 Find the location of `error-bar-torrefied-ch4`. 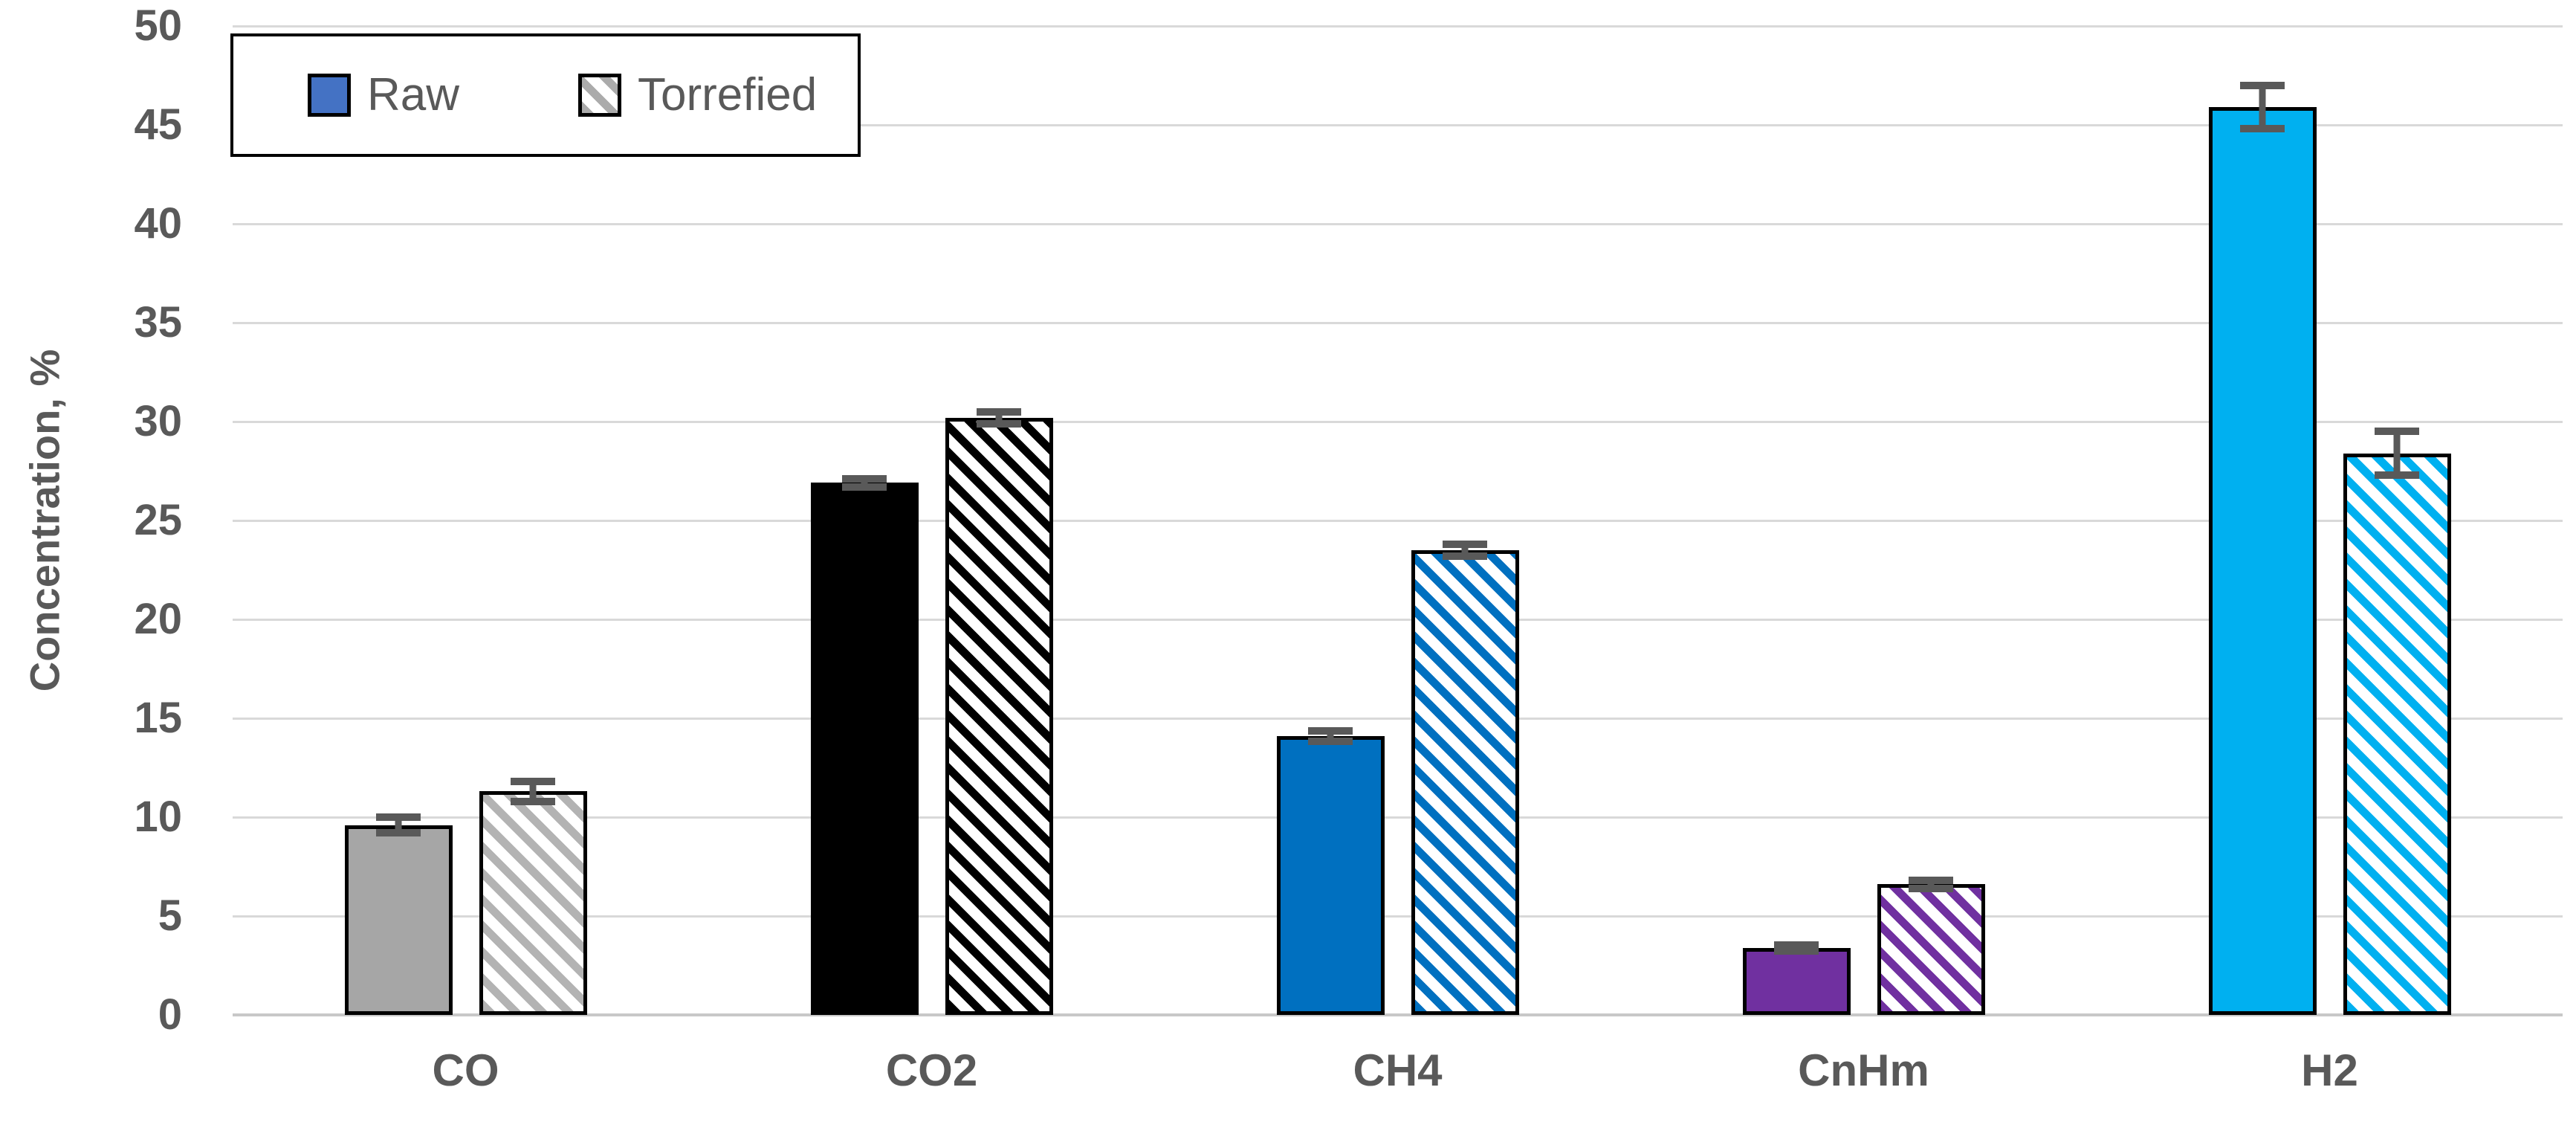

error-bar-torrefied-ch4 is located at coordinates (1465, 550).